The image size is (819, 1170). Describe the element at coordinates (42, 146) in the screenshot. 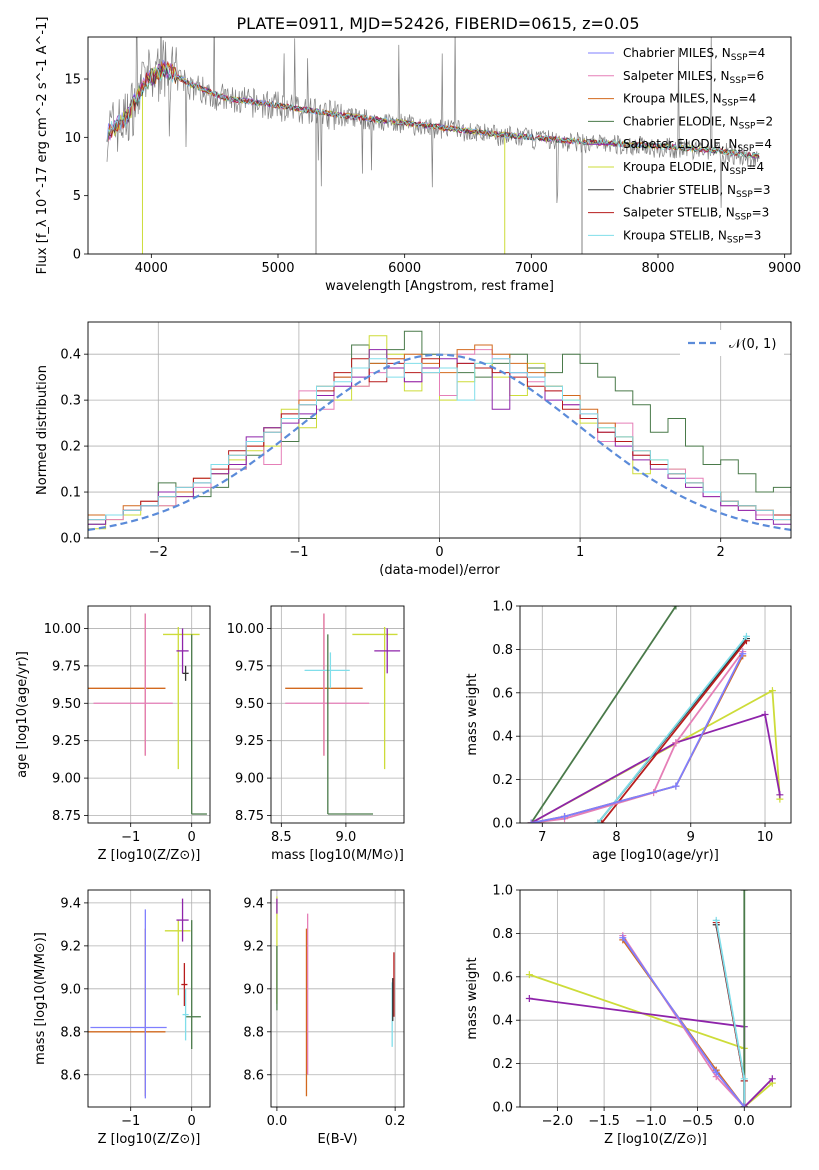

I see `y-axis-label: Flux [f_λ 10^-17 erg cm^-2 s^-1 A^-1]` at that location.